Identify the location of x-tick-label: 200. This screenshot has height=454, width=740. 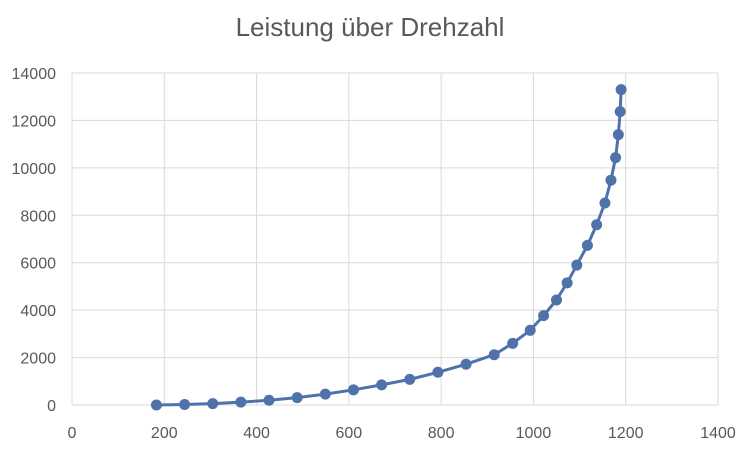
(164, 433).